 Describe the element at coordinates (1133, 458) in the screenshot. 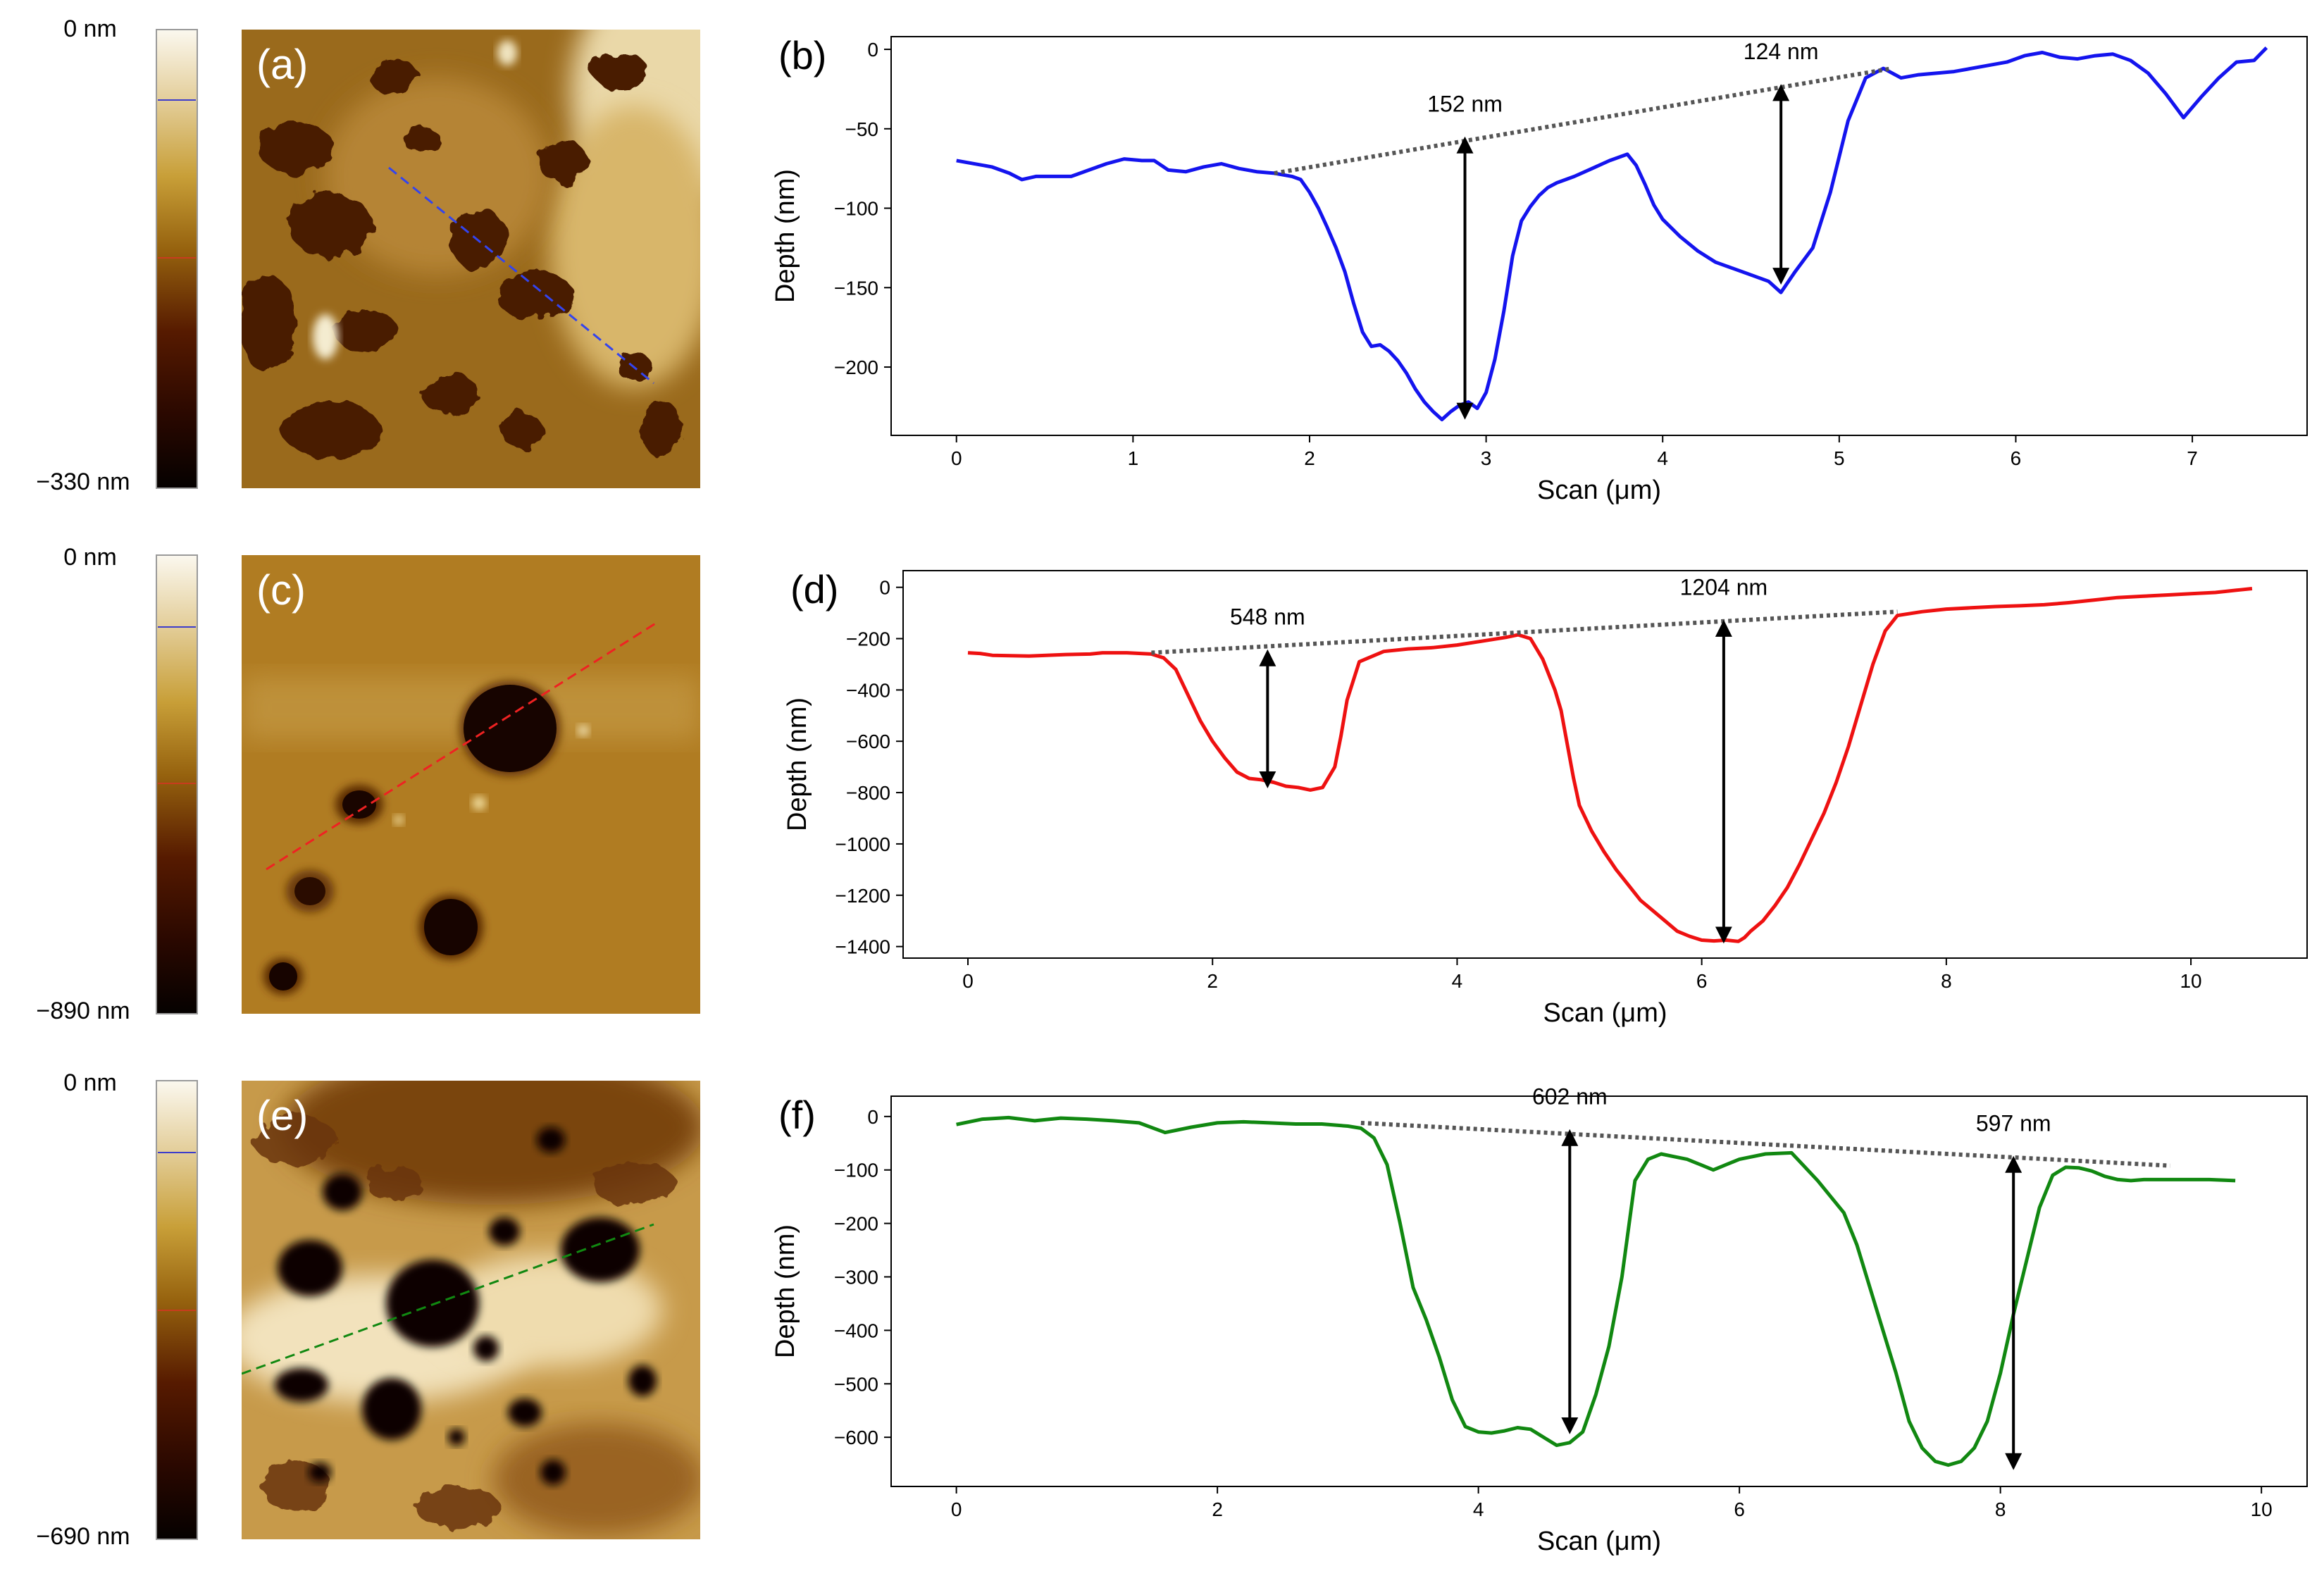

I see `x-tick-label: 1` at that location.